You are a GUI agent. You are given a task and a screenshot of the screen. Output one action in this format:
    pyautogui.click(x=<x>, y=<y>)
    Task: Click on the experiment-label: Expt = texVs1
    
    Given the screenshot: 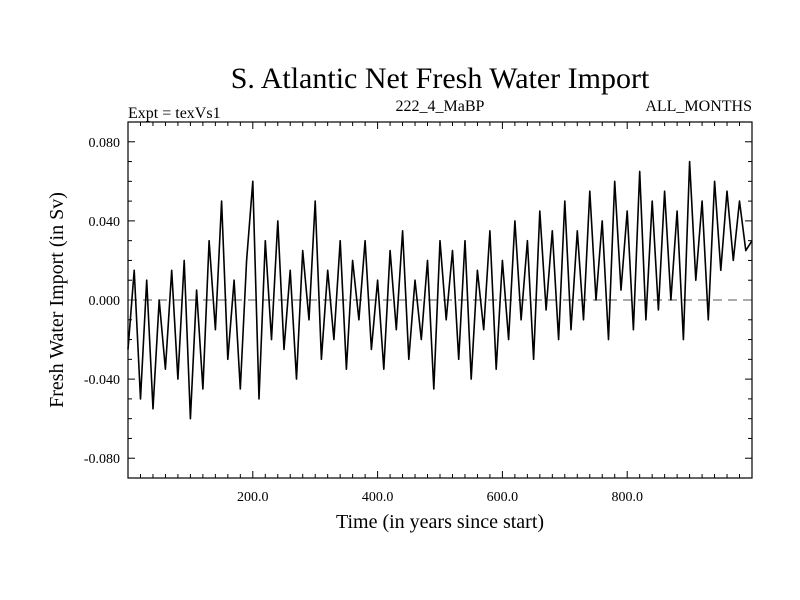 What is the action you would take?
    pyautogui.click(x=174, y=113)
    